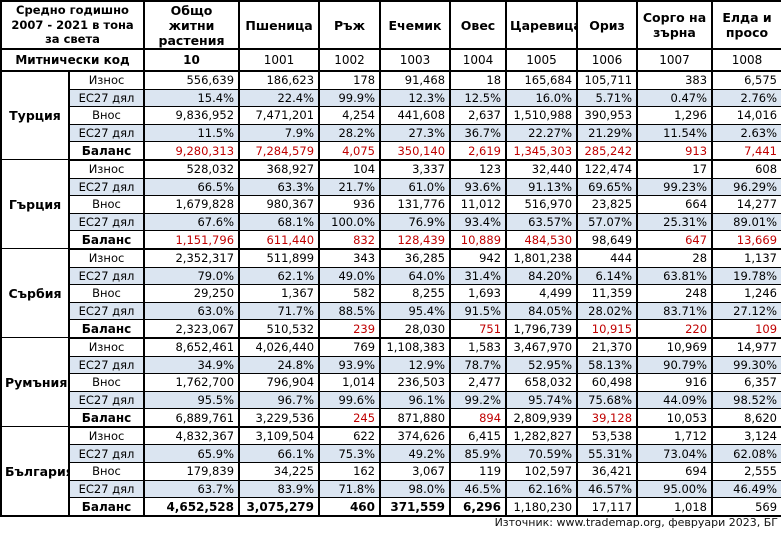 Image resolution: width=781 pixels, height=535 pixels. I want to click on value-cell: 2,809,939, so click(542, 418).